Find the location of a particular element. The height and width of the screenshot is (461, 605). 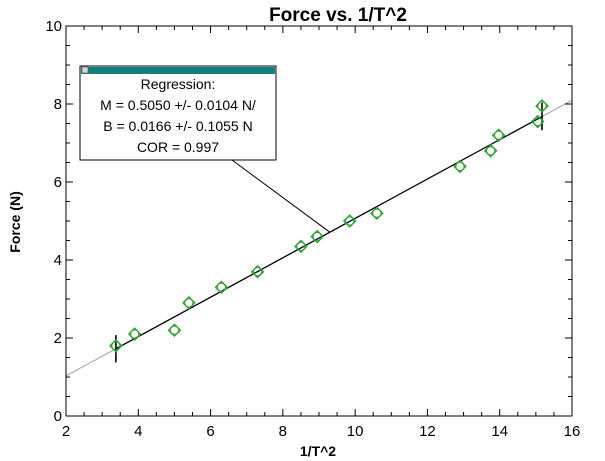

regression-correlation: COR = 0.997 is located at coordinates (178, 147).